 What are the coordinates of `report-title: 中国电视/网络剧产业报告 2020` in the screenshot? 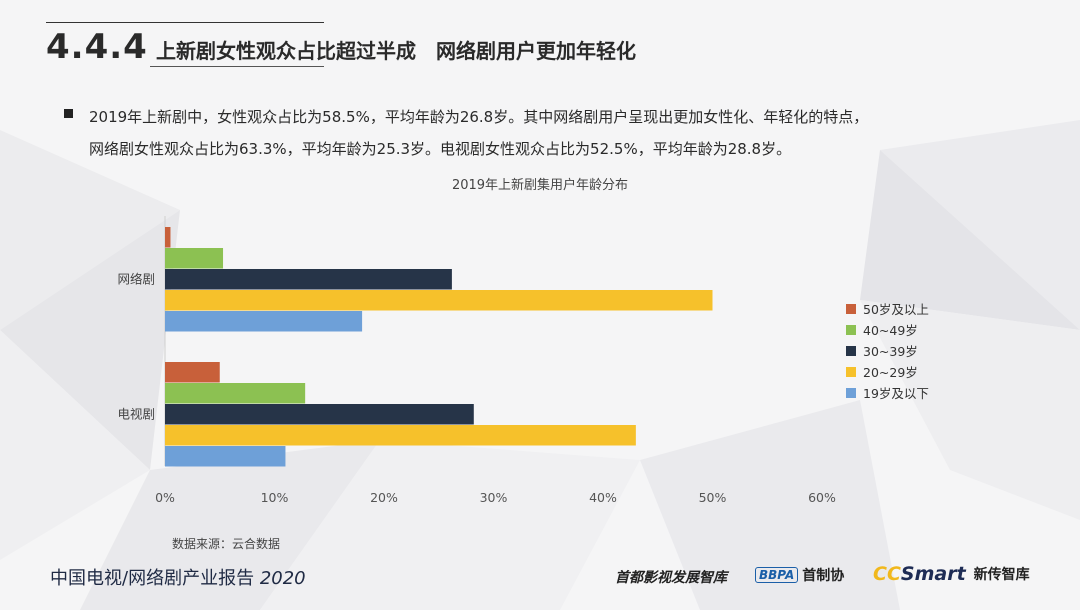 It's located at (178, 577).